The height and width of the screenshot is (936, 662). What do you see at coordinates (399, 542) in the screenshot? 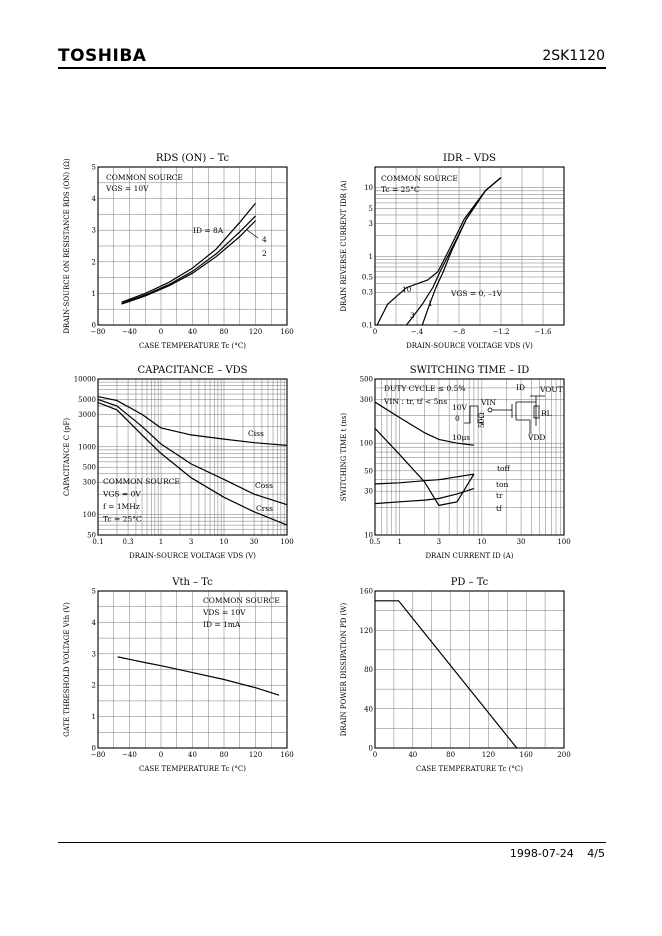
I see `sw-x-tick-label: 1` at bounding box center [399, 542].